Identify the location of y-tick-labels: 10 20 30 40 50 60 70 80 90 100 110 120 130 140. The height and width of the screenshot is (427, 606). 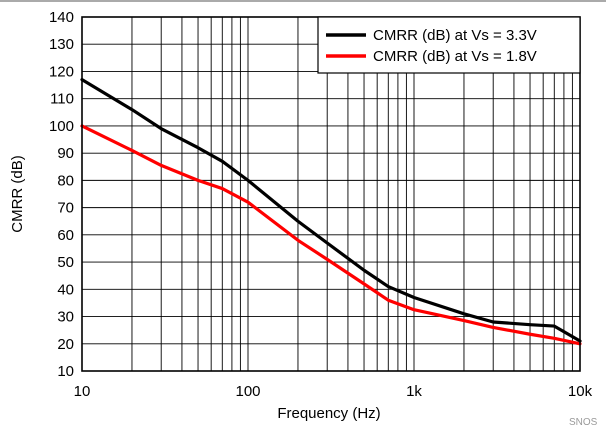
(61, 194).